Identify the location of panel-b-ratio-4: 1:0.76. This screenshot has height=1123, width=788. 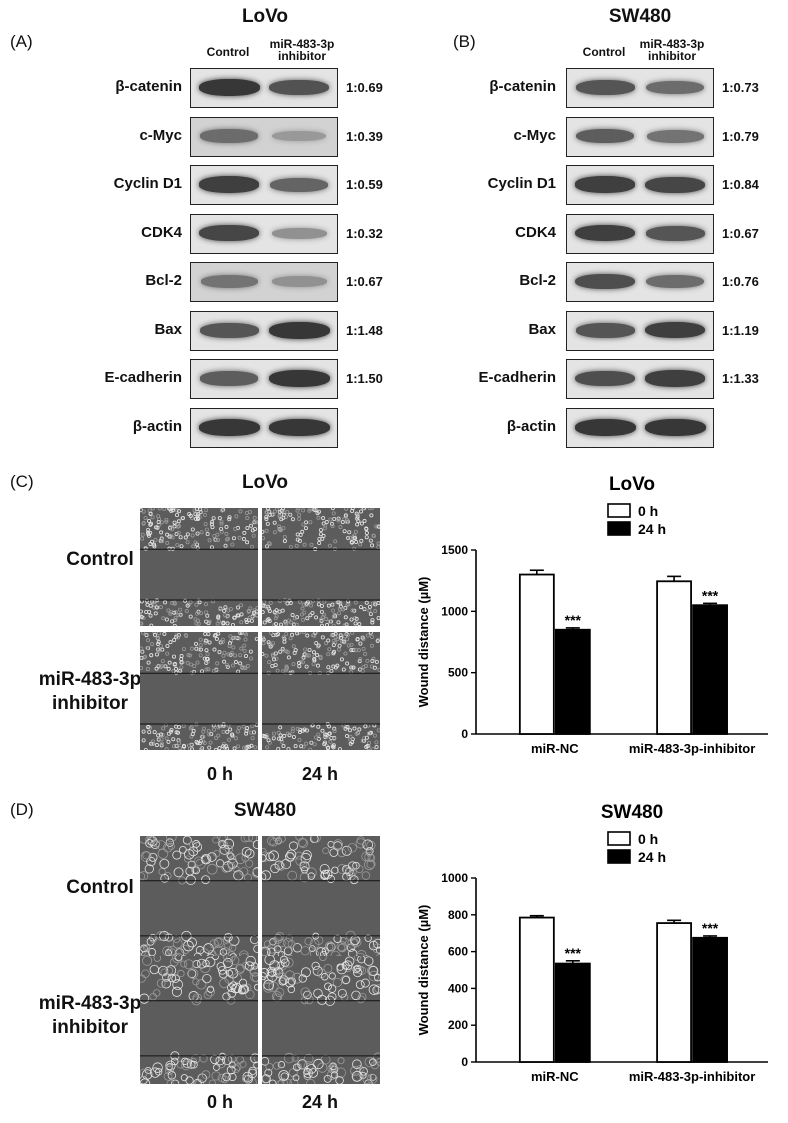
(740, 281).